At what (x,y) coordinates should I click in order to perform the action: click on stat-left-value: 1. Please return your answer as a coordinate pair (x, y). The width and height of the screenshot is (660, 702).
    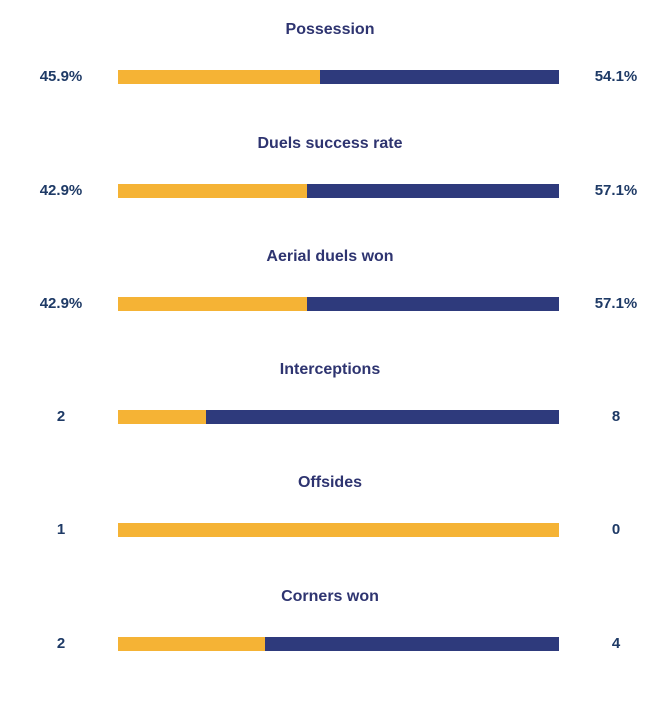
    Looking at the image, I should click on (61, 529).